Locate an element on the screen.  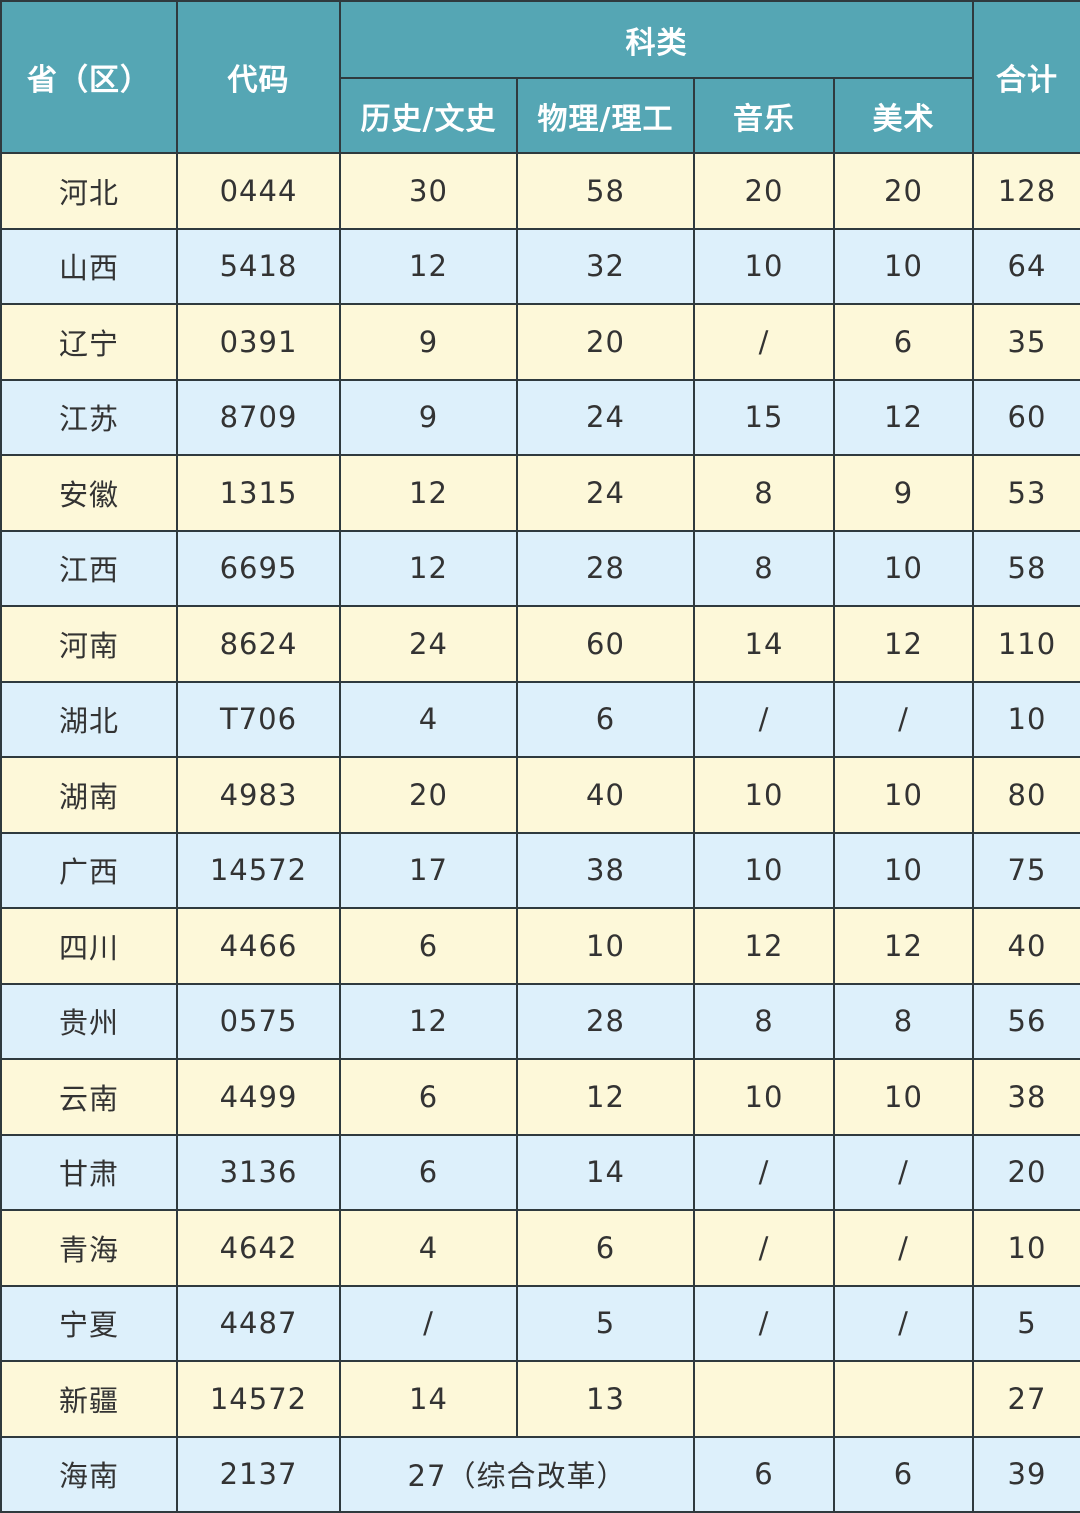
cell-total: 58 is located at coordinates (1026, 568).